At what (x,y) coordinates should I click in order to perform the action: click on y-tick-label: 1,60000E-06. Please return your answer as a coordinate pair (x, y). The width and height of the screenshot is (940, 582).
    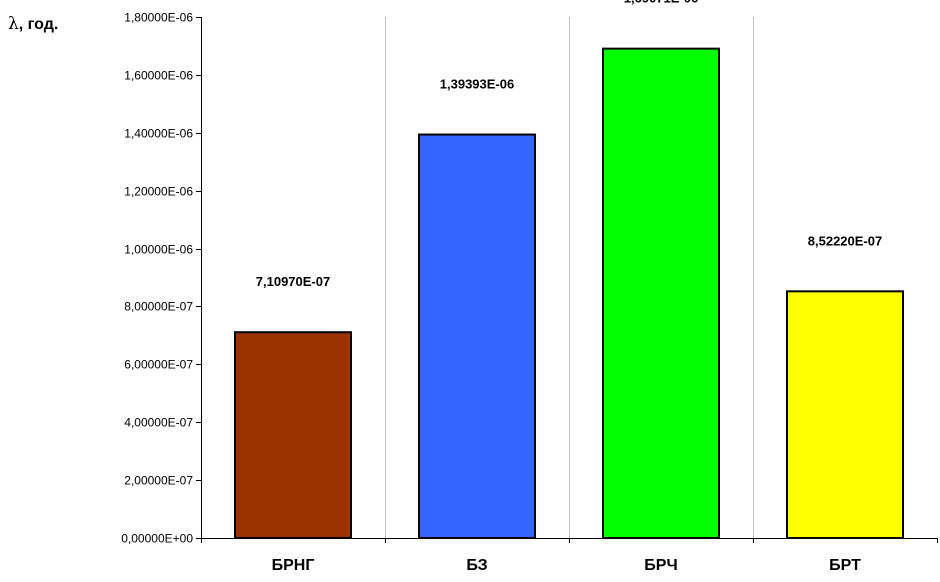
    Looking at the image, I should click on (158, 76).